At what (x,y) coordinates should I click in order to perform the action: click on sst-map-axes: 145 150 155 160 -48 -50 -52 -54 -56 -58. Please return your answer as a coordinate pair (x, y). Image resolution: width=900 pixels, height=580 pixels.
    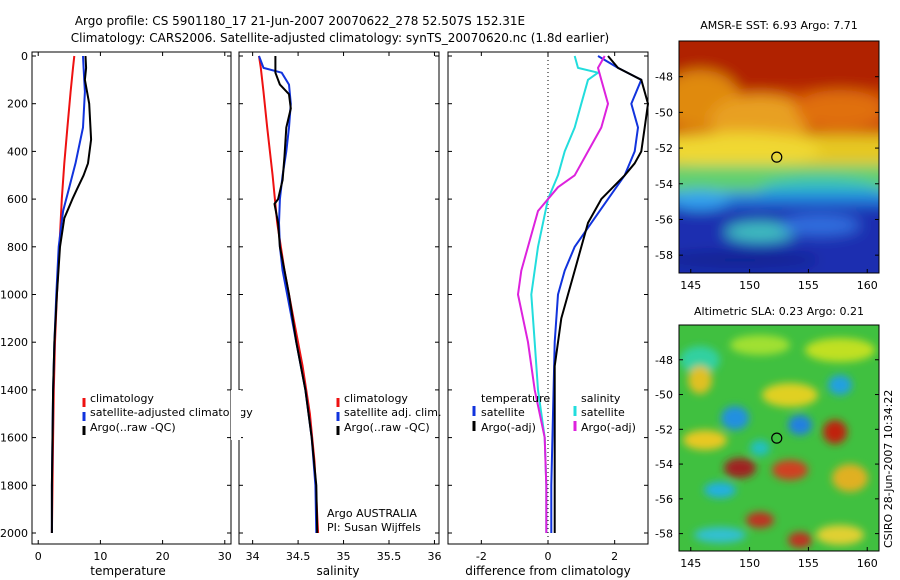
    Looking at the image, I should click on (767, 181).